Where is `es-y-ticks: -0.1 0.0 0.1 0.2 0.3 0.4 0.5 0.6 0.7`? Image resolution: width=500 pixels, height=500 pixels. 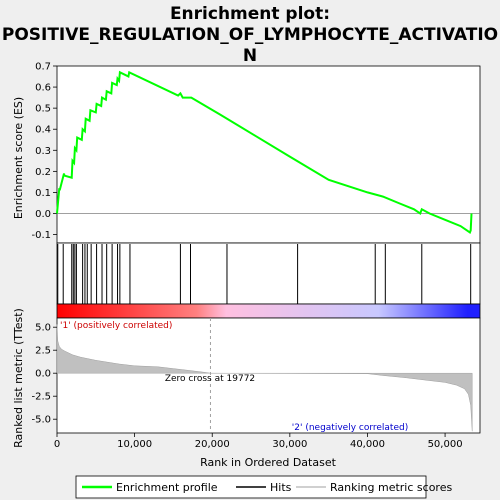 es-y-ticks: -0.1 0.0 0.1 0.2 0.3 0.4 0.5 0.6 0.7 is located at coordinates (44, 151).